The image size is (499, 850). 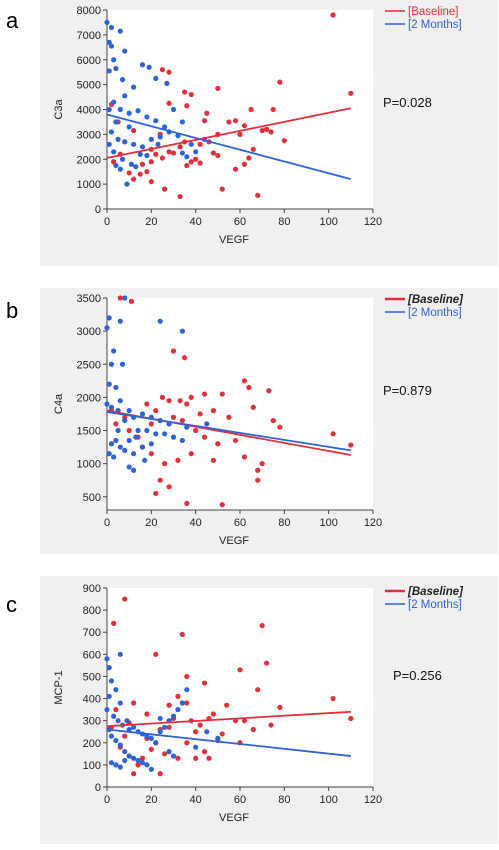 I want to click on x-tick-label: 120, so click(x=373, y=523).